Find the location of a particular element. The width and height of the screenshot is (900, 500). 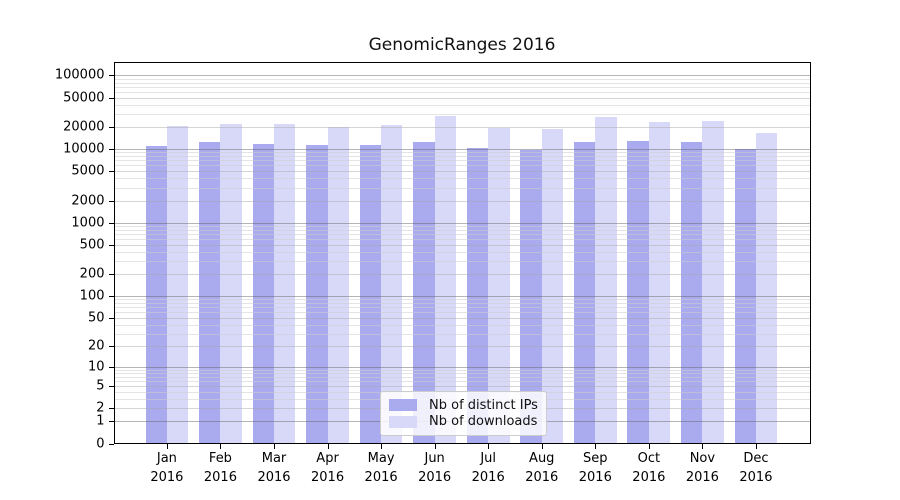

chart-title: GenomicRanges 2016 is located at coordinates (462, 45).